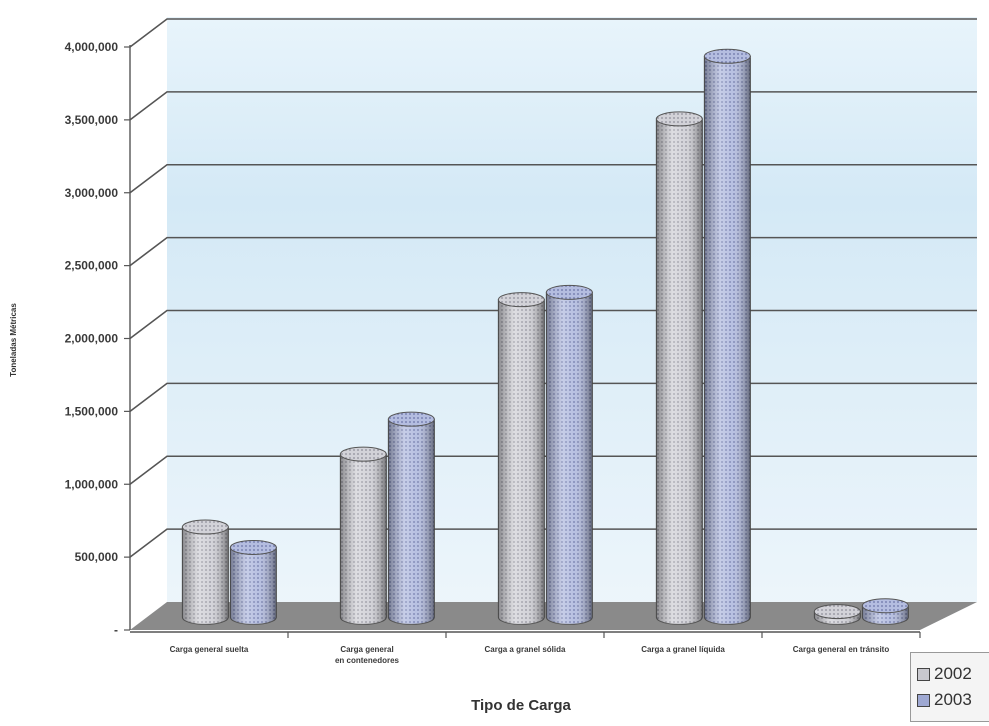  I want to click on gridline, so click(553, 33).